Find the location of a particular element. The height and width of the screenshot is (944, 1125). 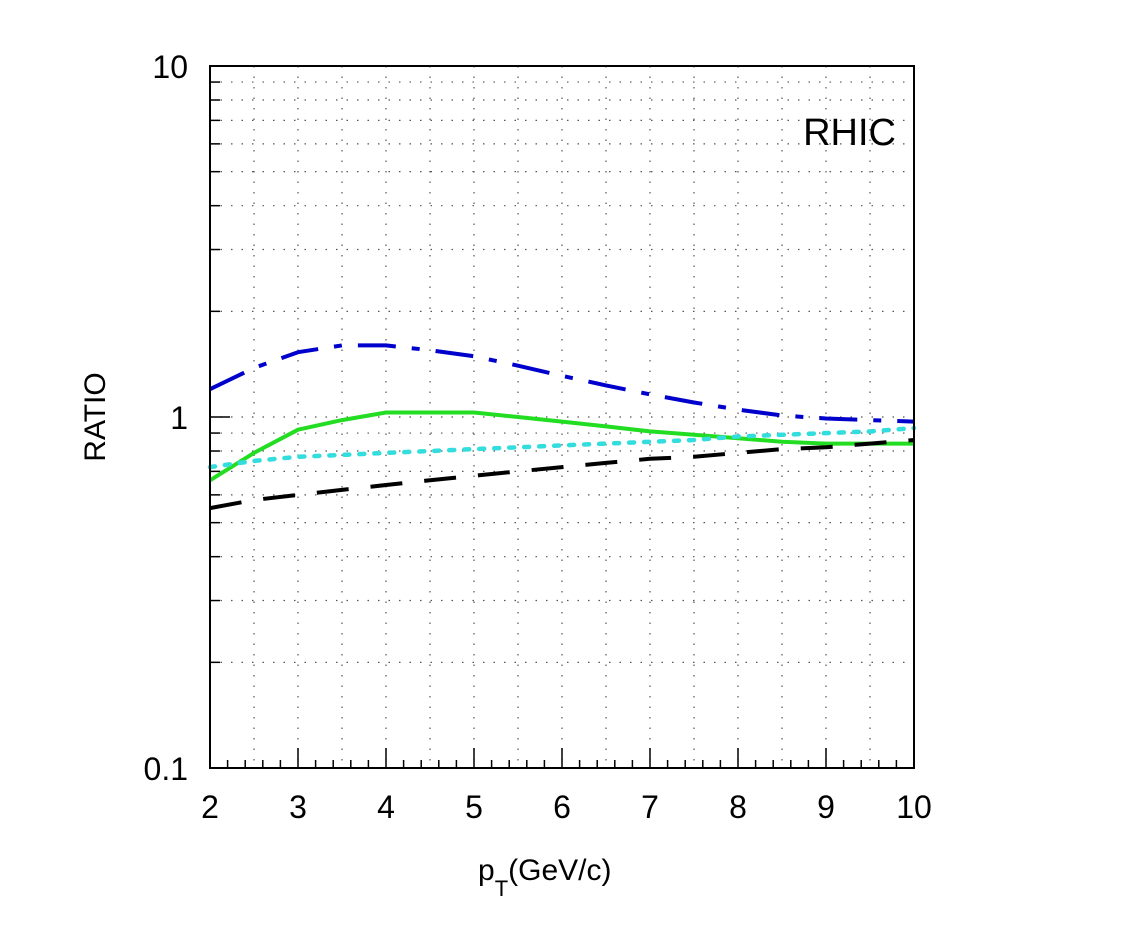

x-tick-label: 4 is located at coordinates (386, 807).